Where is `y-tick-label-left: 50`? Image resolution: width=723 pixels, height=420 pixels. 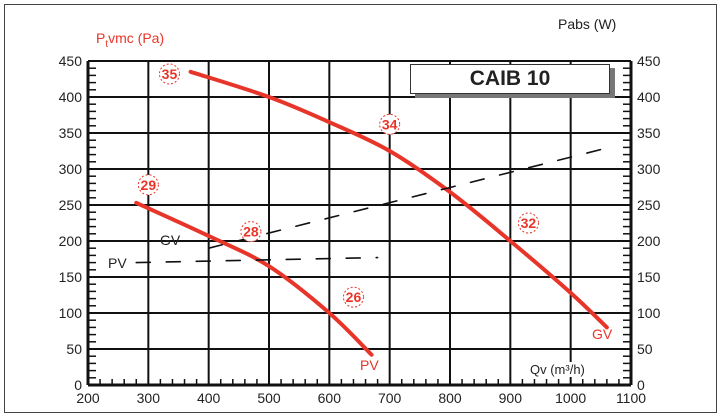
y-tick-label-left: 50 is located at coordinates (74, 349).